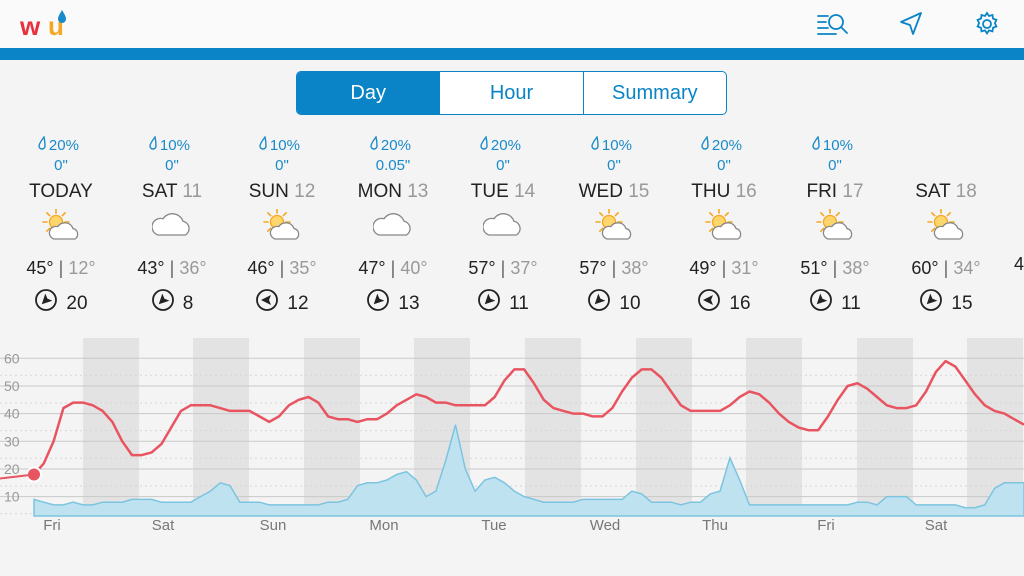 Image resolution: width=1024 pixels, height=576 pixels. What do you see at coordinates (282, 191) in the screenshot?
I see `day-name: SUN 12` at bounding box center [282, 191].